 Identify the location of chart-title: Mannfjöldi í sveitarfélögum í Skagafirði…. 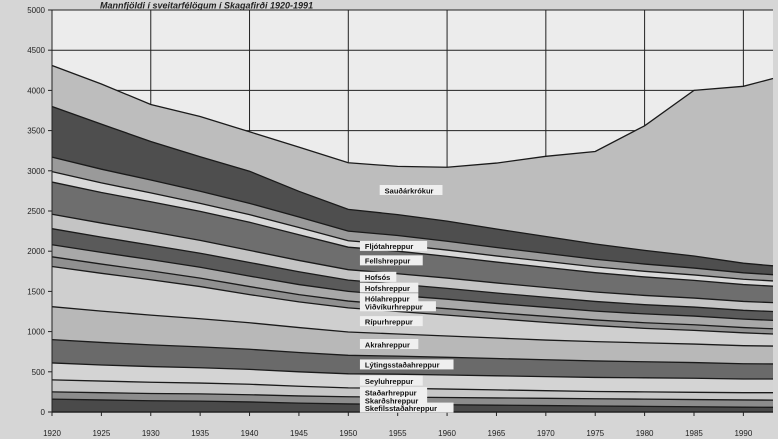
(206, 5).